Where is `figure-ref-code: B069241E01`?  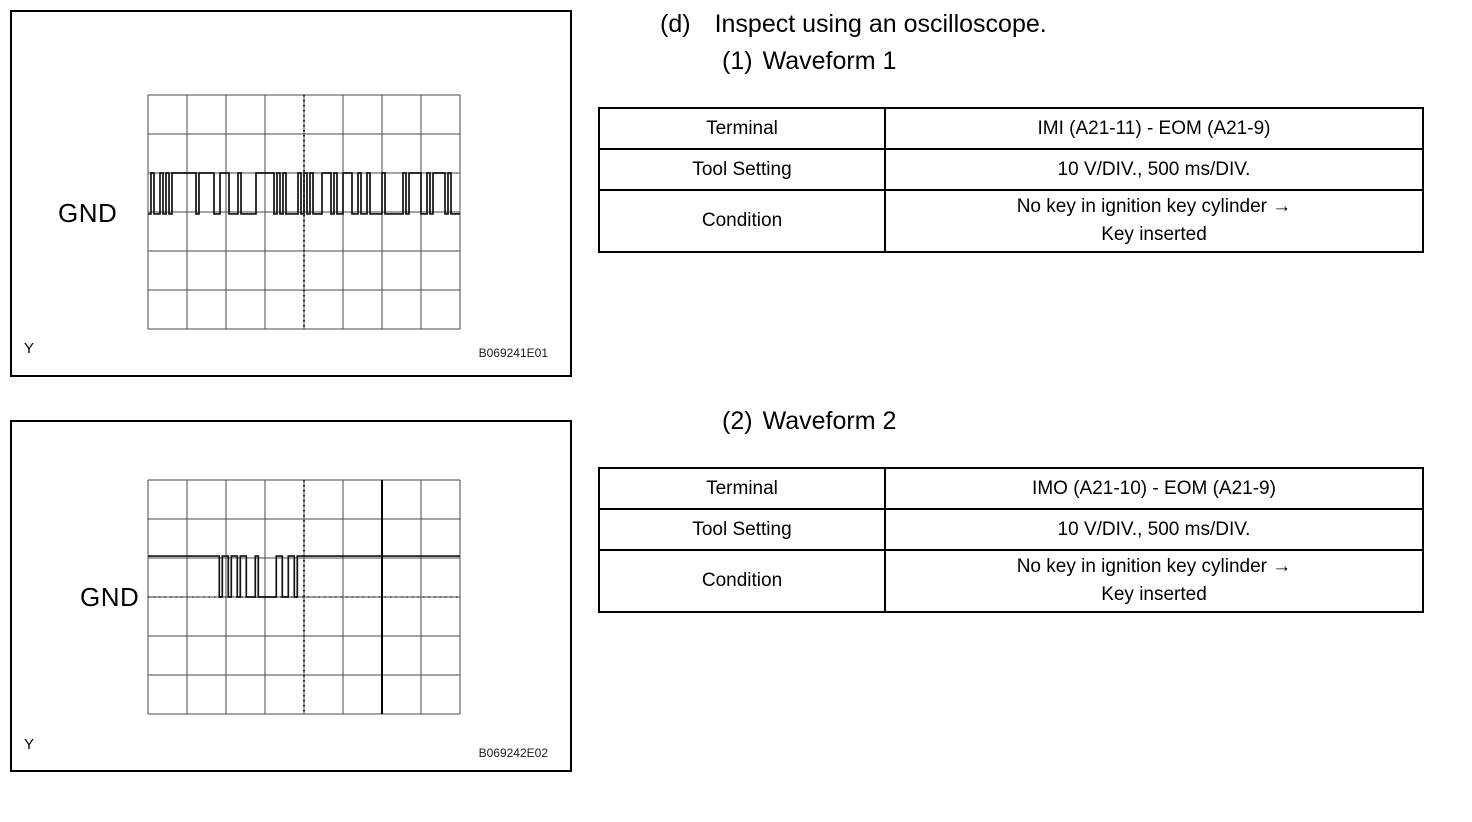 figure-ref-code: B069241E01 is located at coordinates (513, 353).